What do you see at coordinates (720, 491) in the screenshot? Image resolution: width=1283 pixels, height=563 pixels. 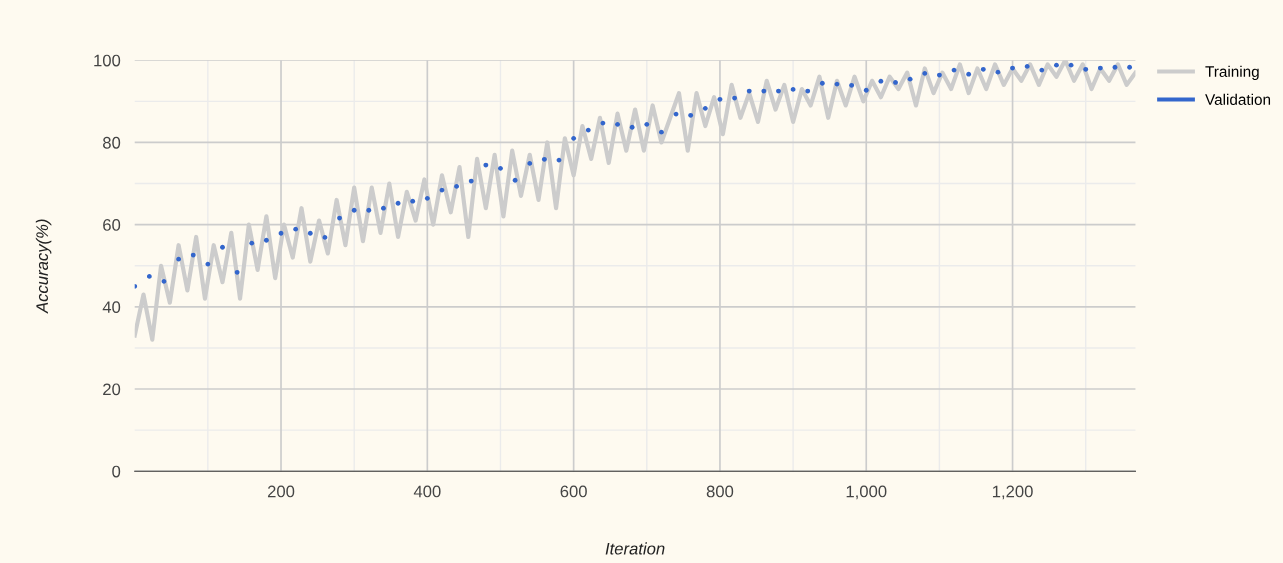 I see `x-tick-label: 800` at bounding box center [720, 491].